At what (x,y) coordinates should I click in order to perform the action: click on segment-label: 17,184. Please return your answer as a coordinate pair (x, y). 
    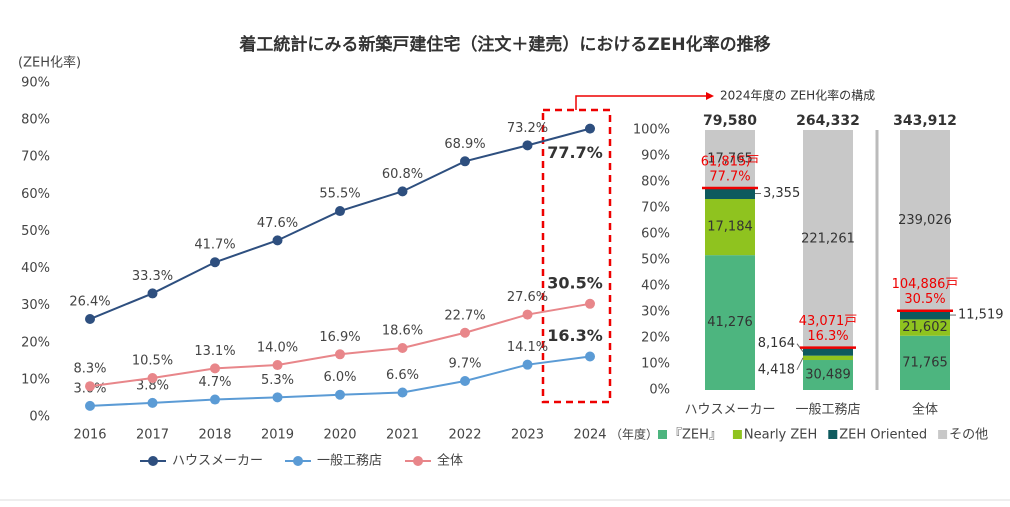
    Looking at the image, I should click on (730, 227).